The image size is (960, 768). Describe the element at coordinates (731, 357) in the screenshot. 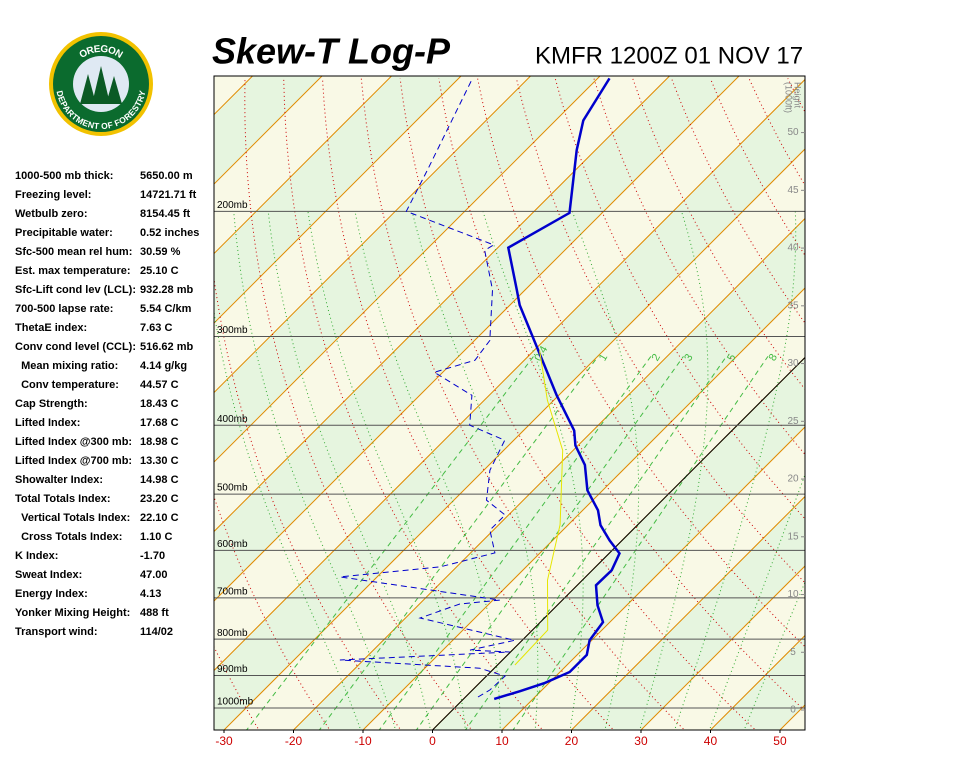

I see `mixing-ratio-label: 5` at that location.